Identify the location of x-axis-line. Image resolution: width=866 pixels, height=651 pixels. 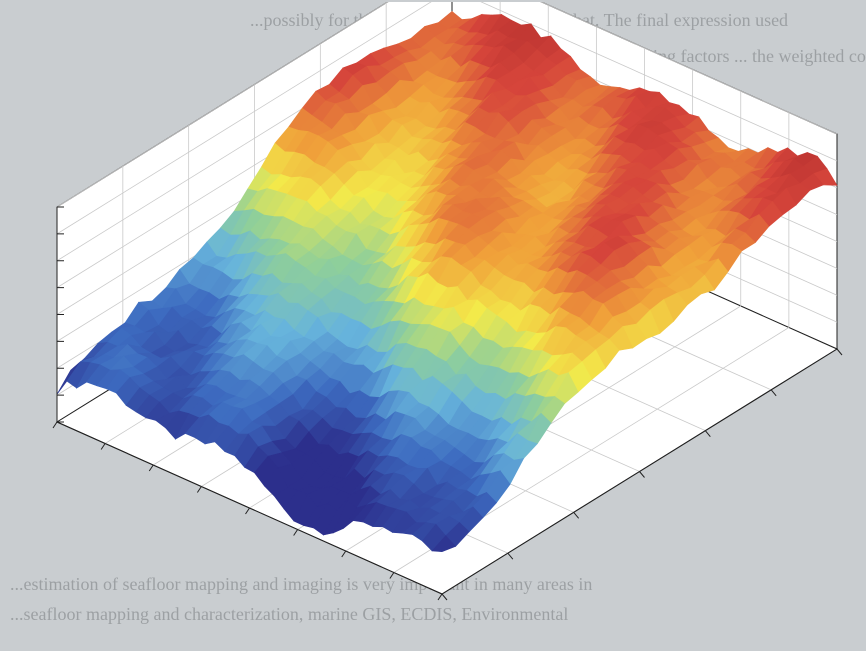
(249, 508).